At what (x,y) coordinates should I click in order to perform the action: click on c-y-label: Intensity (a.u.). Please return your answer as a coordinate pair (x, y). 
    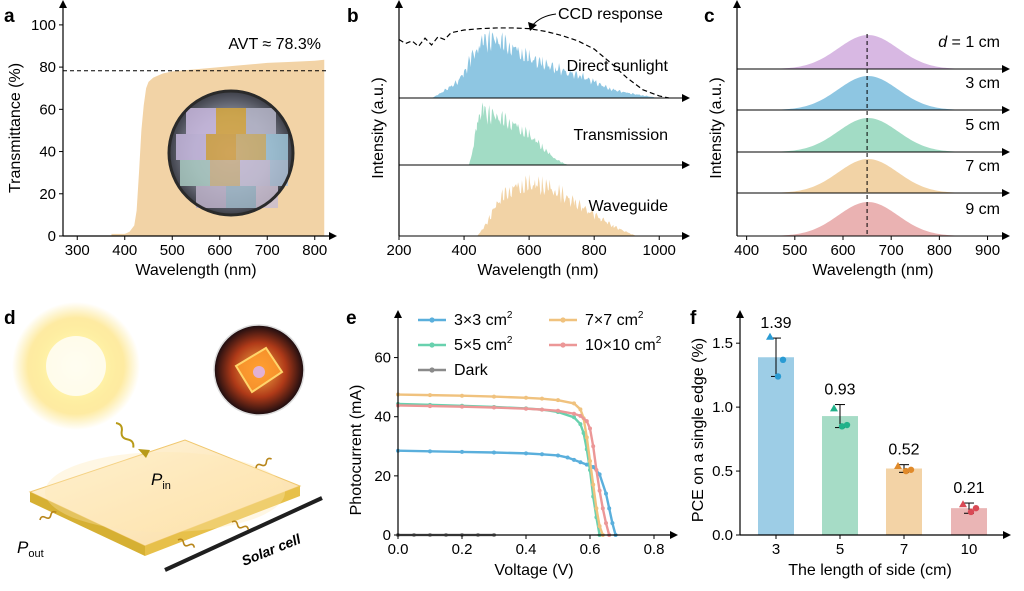
    Looking at the image, I should click on (716, 127).